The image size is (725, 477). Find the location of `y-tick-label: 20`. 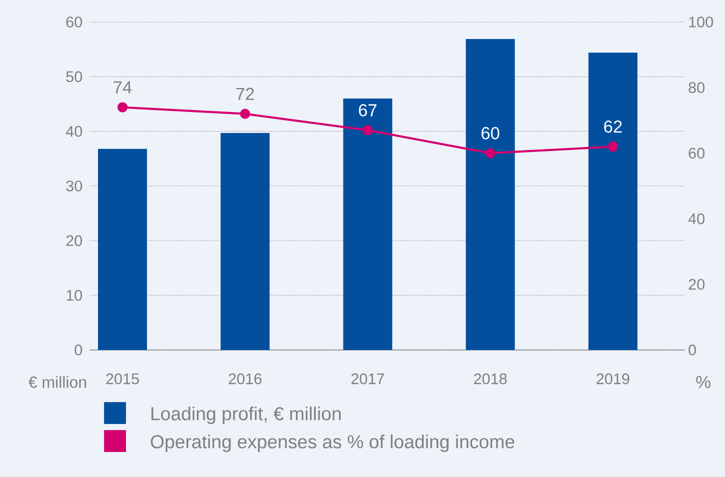

y-tick-label: 20 is located at coordinates (74, 240).